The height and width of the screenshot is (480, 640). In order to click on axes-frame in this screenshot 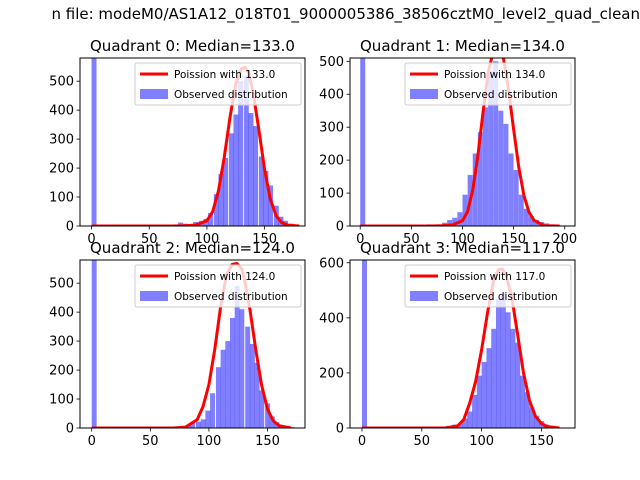, I will do `click(192, 344)`.